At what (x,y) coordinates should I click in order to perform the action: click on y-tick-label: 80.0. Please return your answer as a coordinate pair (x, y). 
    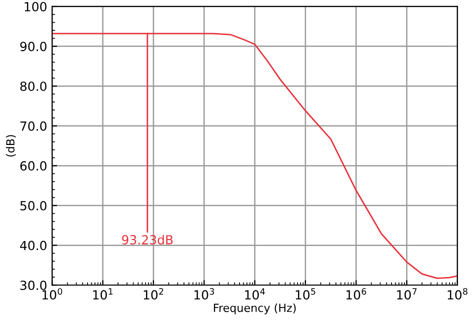
    Looking at the image, I should click on (33, 87).